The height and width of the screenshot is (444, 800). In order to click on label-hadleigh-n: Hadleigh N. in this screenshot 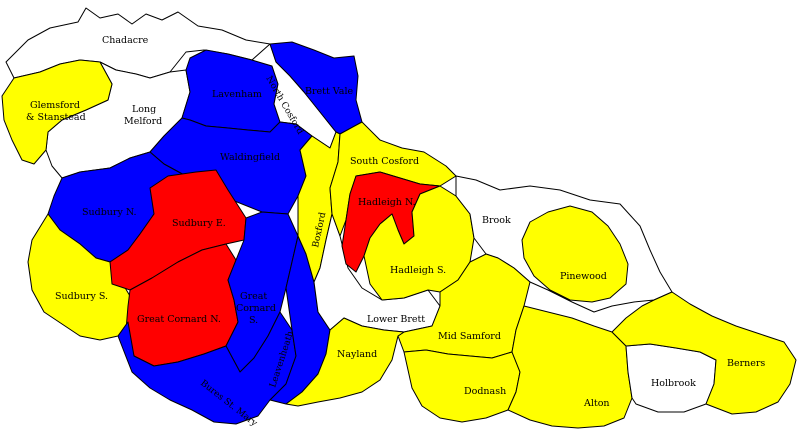, I will do `click(387, 202)`.